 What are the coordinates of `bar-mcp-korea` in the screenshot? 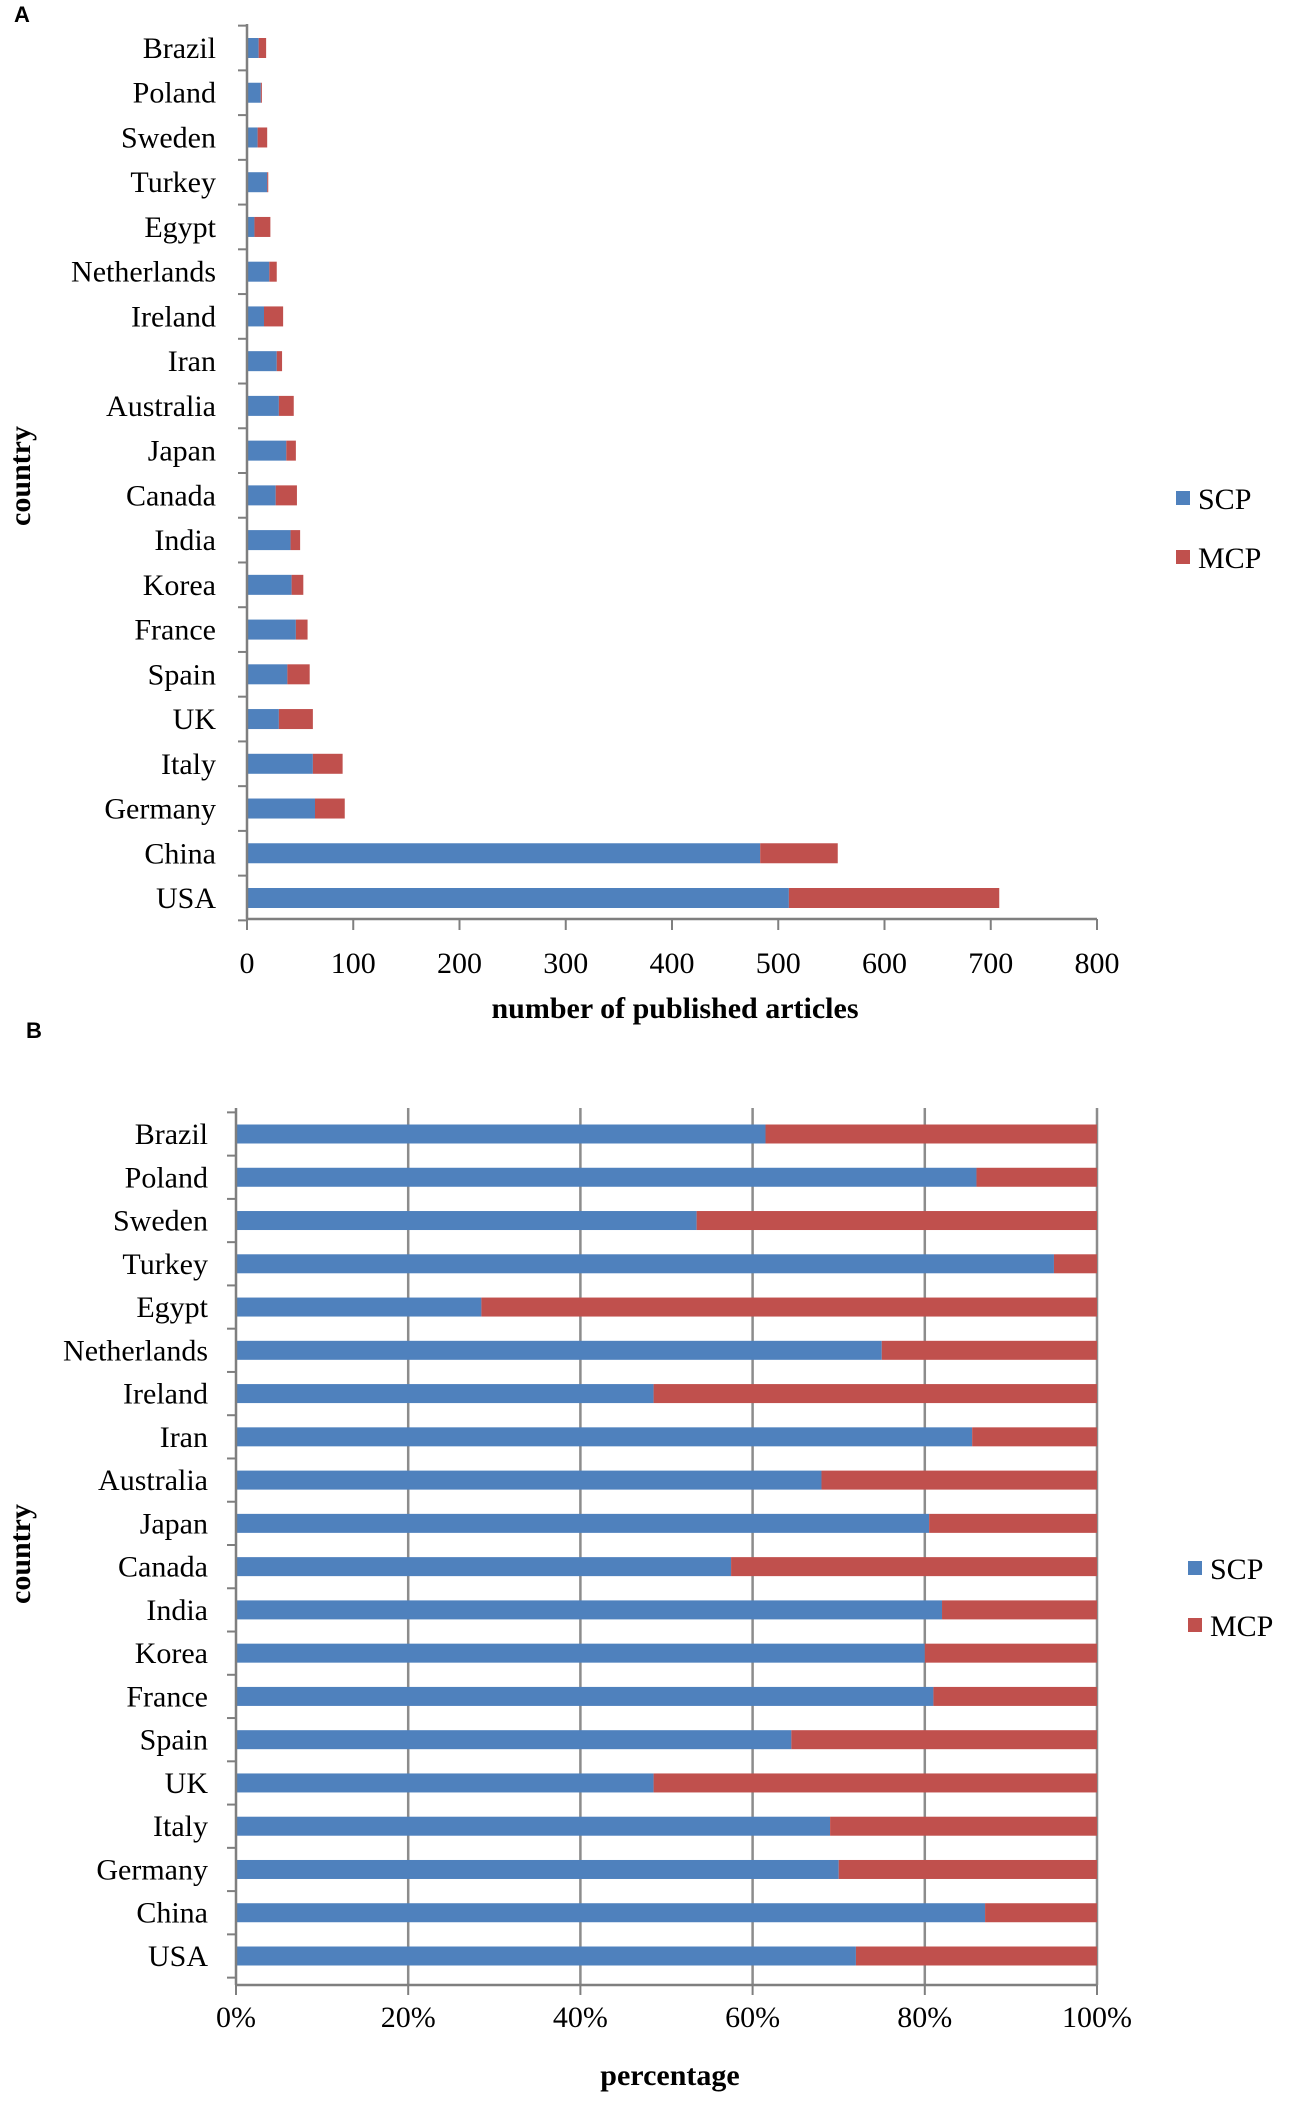 It's located at (1010, 1653).